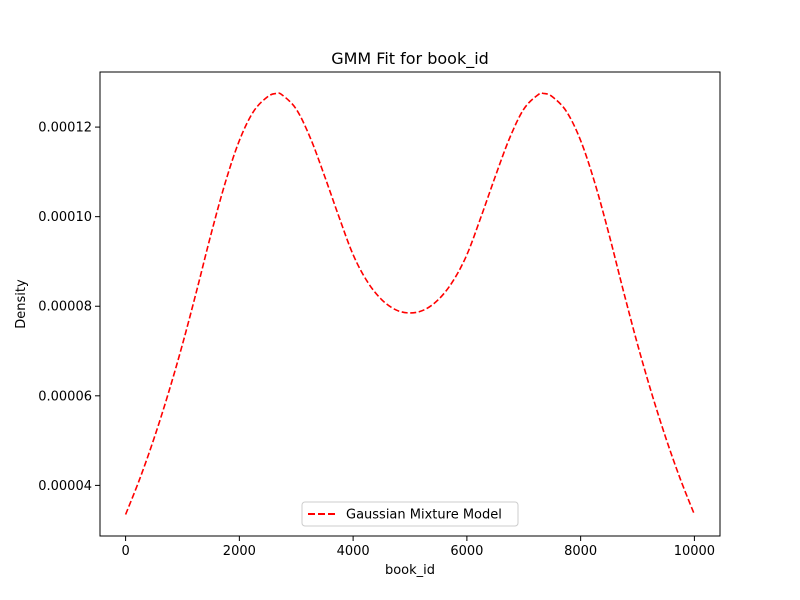  Describe the element at coordinates (418, 547) in the screenshot. I see `x-axis-ticks: 0 2000 4000 6000 8000 10000` at that location.